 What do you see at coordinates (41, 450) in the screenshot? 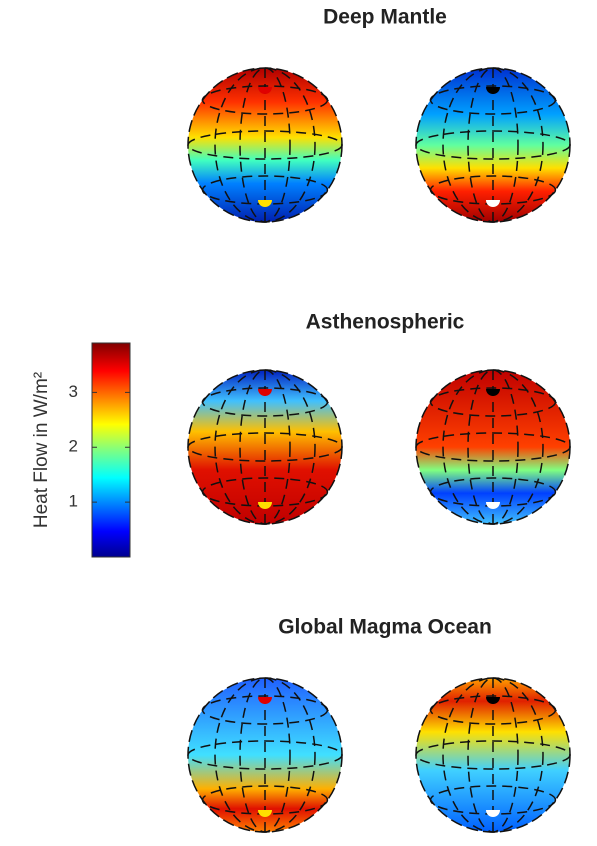
I see `colorbar-label: Heat Flow in W/m²` at bounding box center [41, 450].